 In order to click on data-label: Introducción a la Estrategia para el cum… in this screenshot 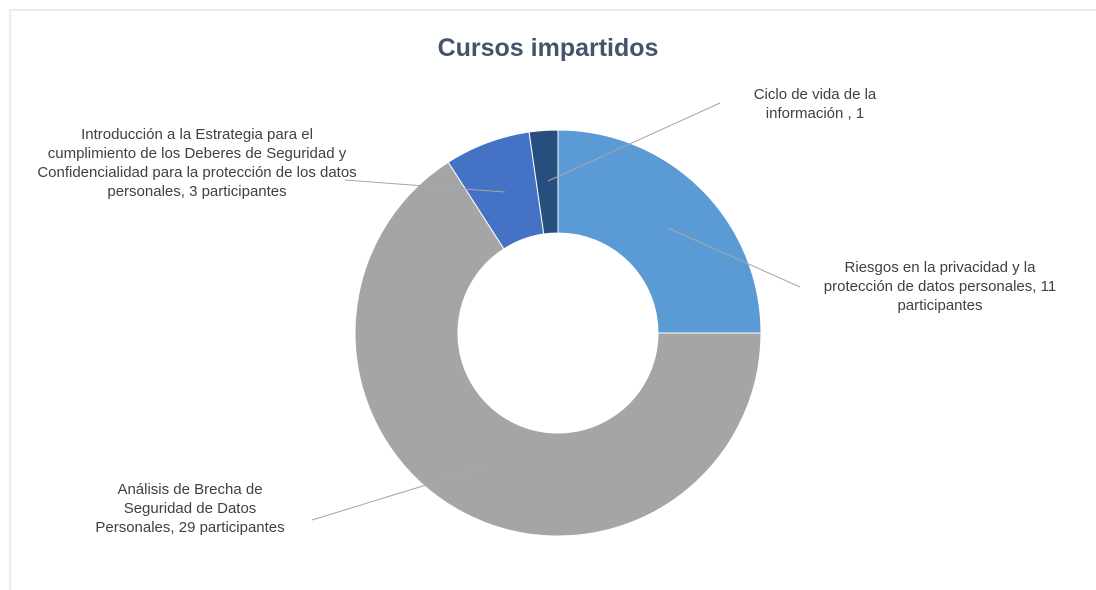, I will do `click(197, 163)`.